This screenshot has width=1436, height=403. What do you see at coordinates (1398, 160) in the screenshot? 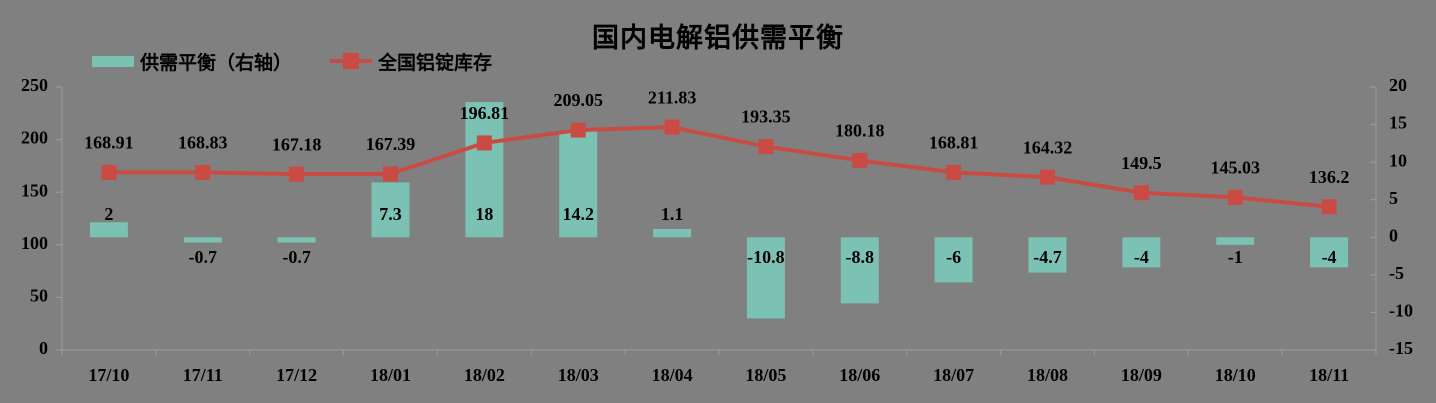
I see `right-axis-tick-label: 10` at bounding box center [1398, 160].